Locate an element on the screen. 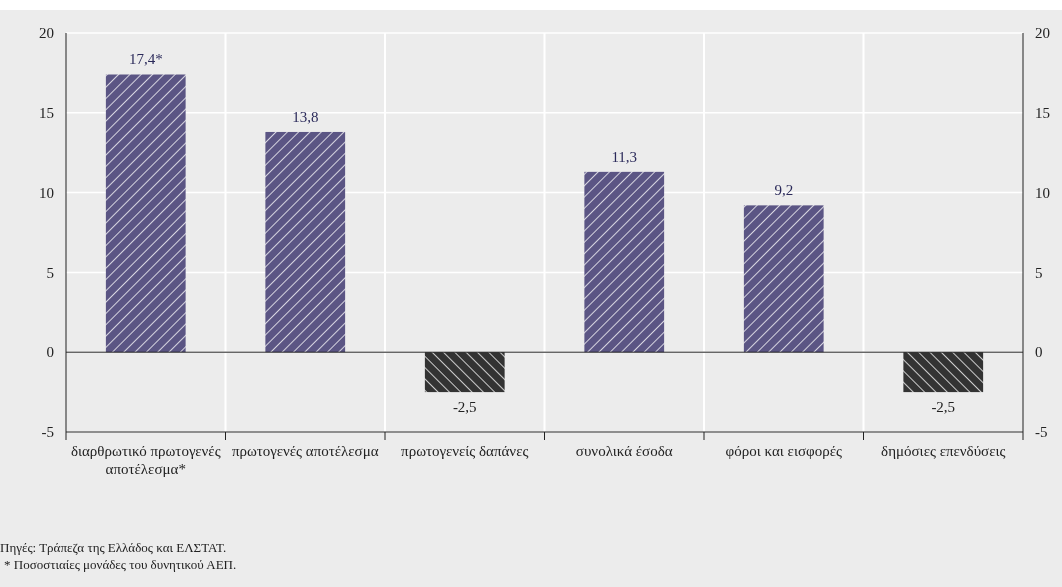  y2-tick-label: 5 is located at coordinates (1039, 272).